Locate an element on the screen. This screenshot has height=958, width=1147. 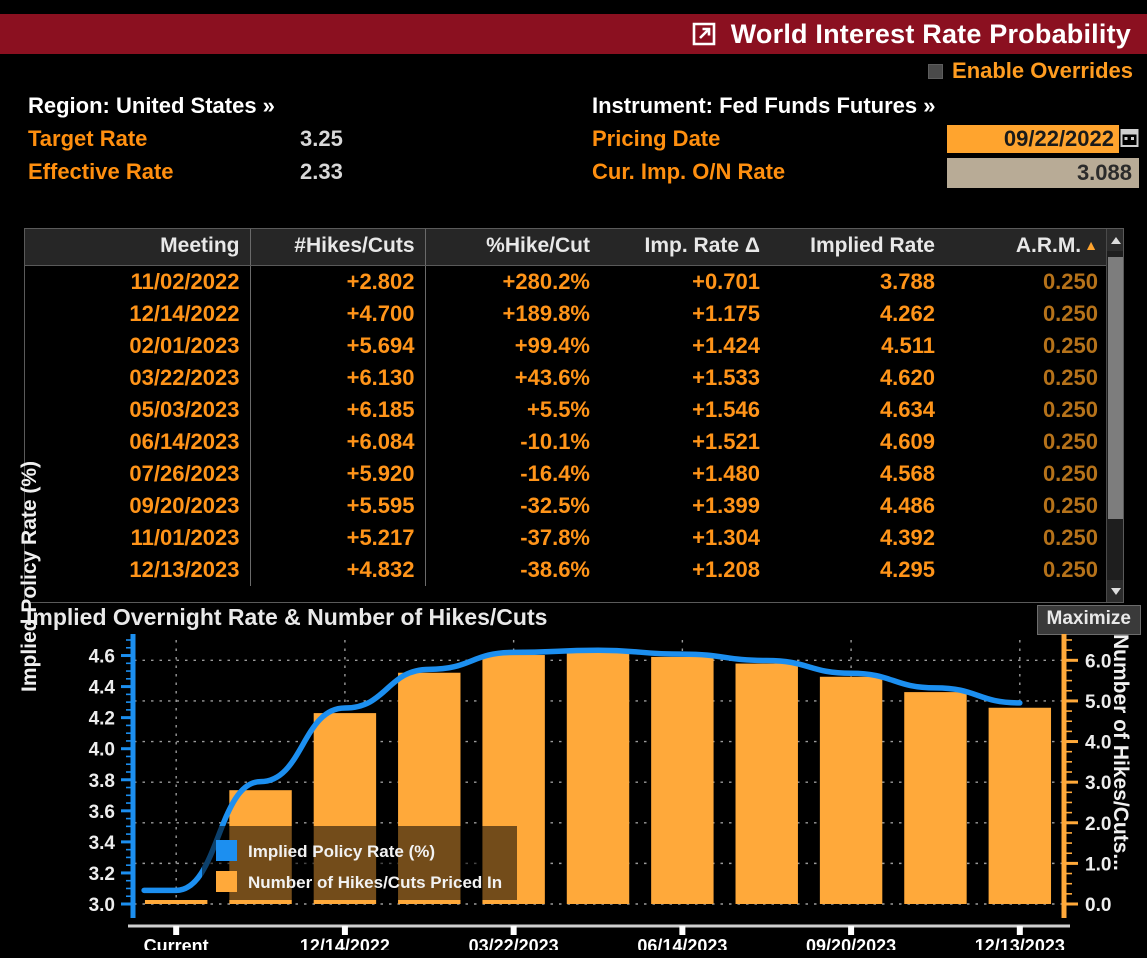
y-axis-tick-label: 3.8 is located at coordinates (102, 781).